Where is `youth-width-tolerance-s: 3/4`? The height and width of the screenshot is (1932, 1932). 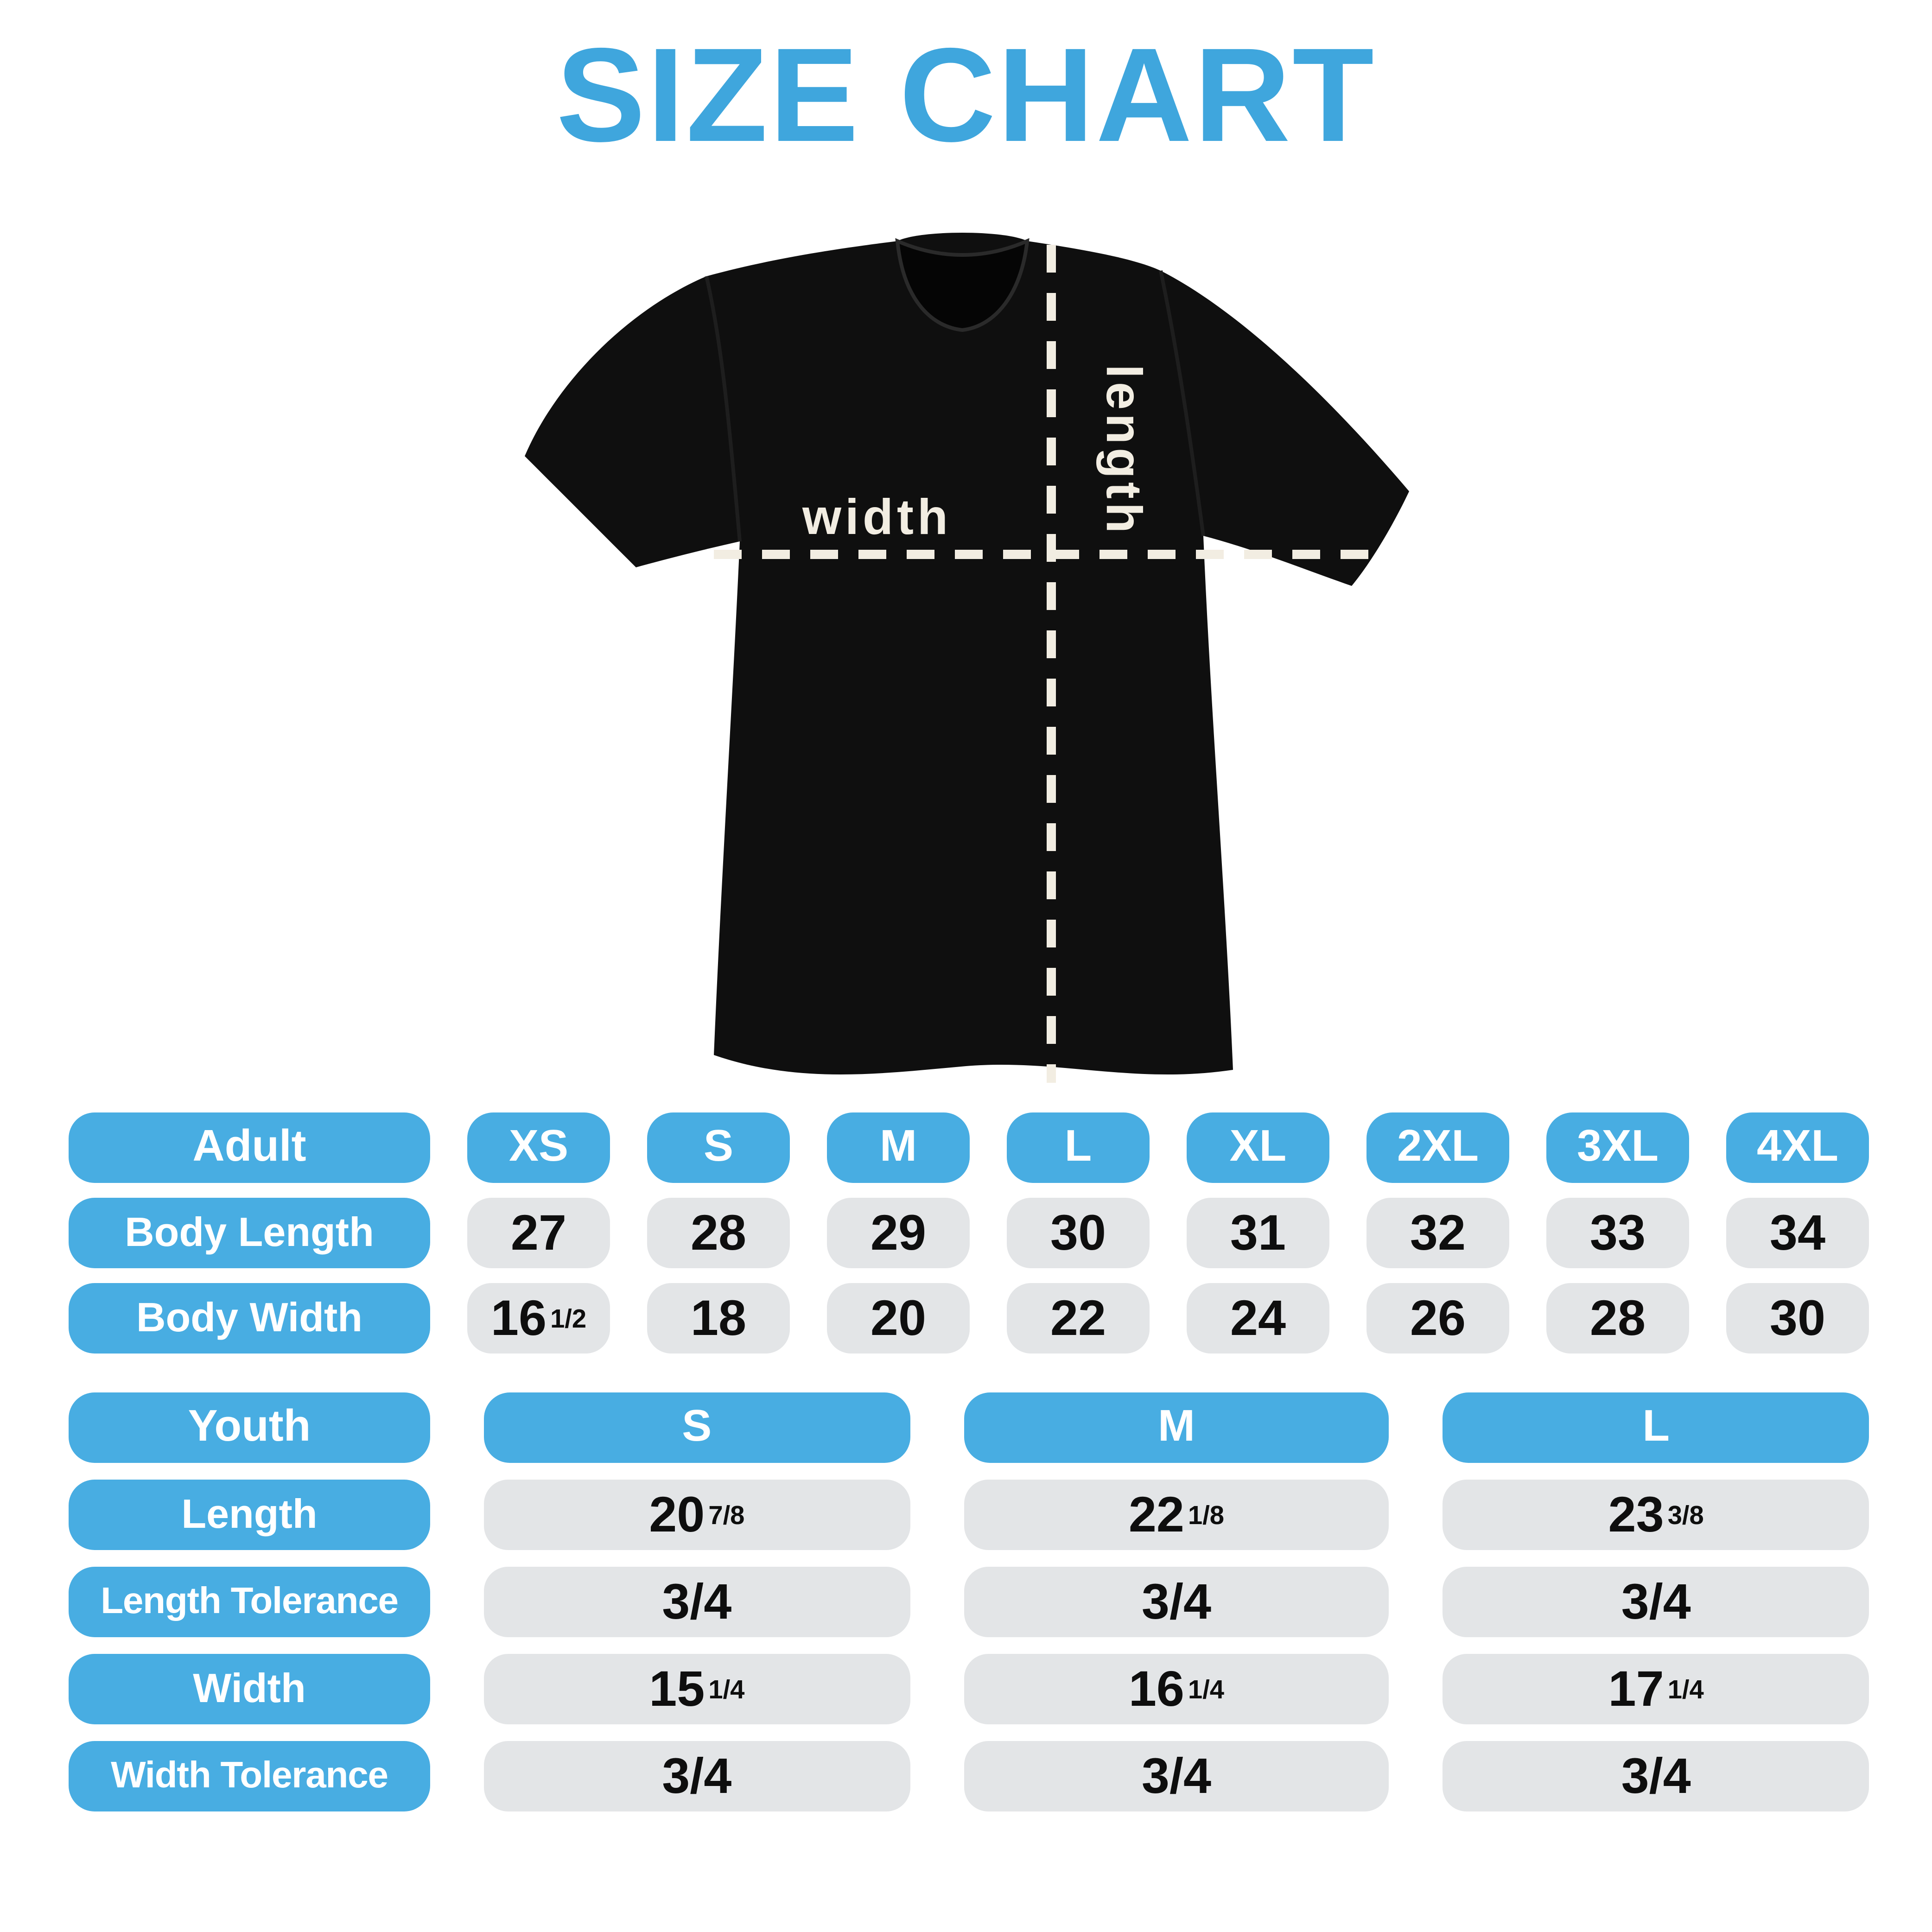 youth-width-tolerance-s: 3/4 is located at coordinates (697, 1776).